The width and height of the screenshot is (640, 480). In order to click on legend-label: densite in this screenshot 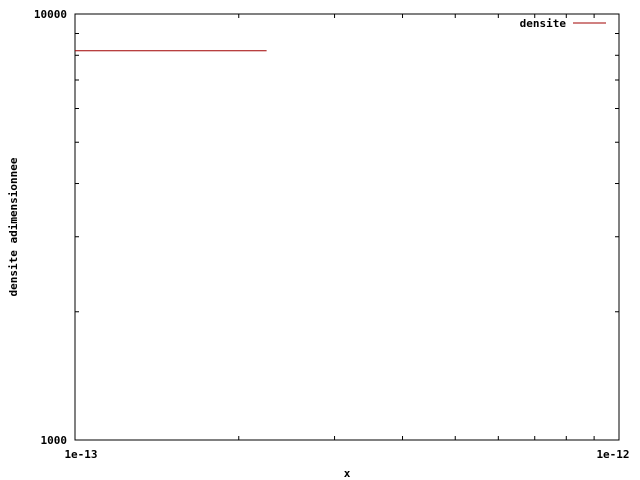, I will do `click(543, 23)`.